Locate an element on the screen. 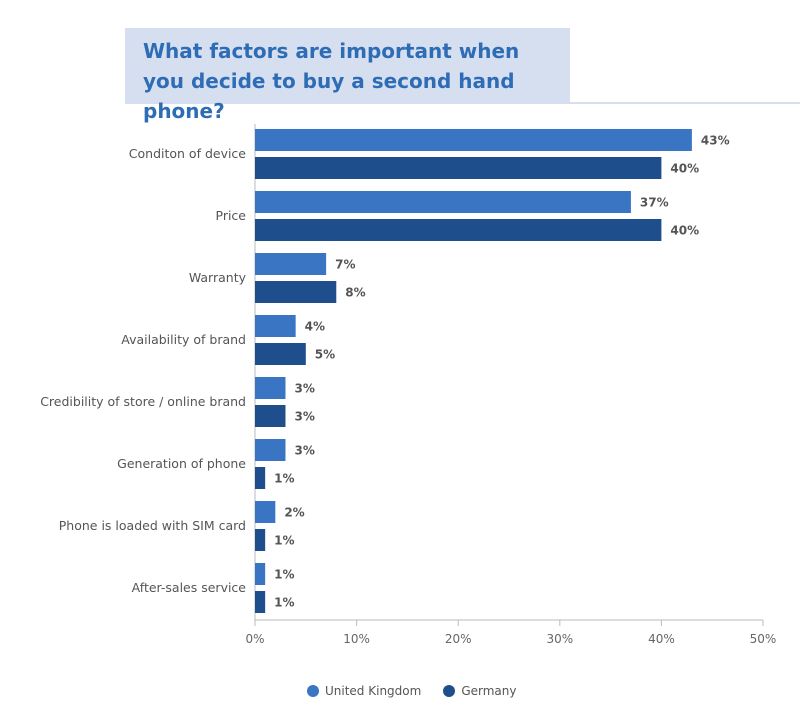 The image size is (800, 717). value-label-germany-credibility-of-store-online-brand: 3% is located at coordinates (304, 417).